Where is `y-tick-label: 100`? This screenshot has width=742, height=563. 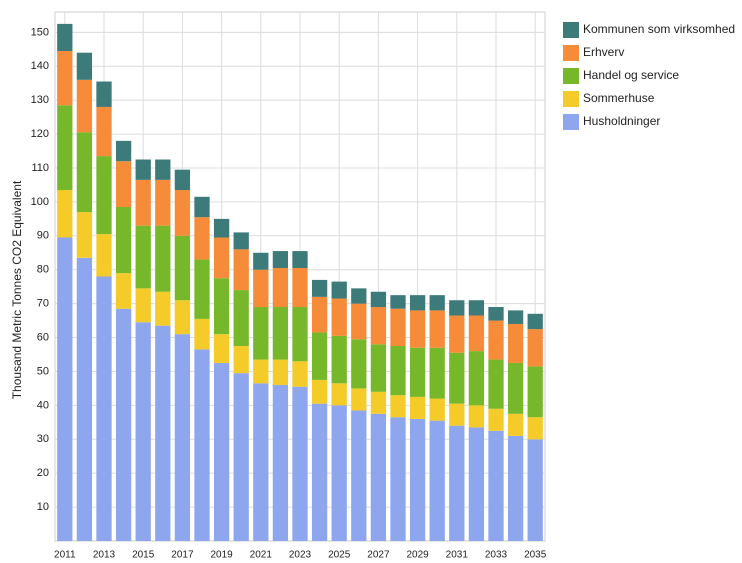 y-tick-label: 100 is located at coordinates (40, 202).